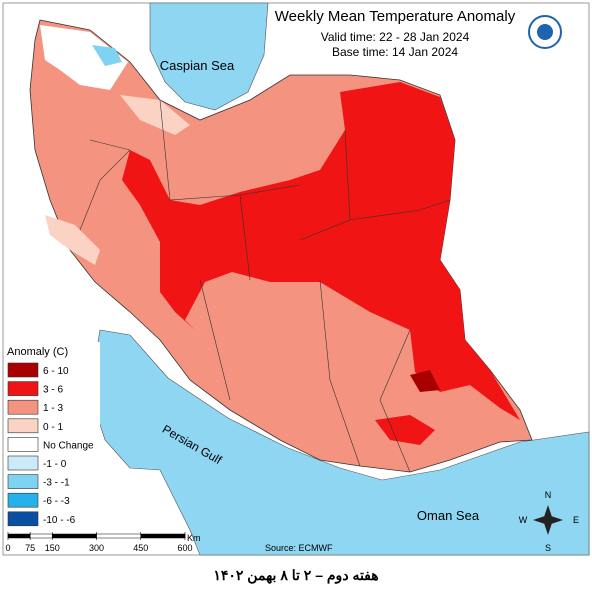 Image resolution: width=592 pixels, height=597 pixels. Describe the element at coordinates (395, 37) in the screenshot. I see `valid-time: Valid time: 22 - 28 Jan 2024` at that location.